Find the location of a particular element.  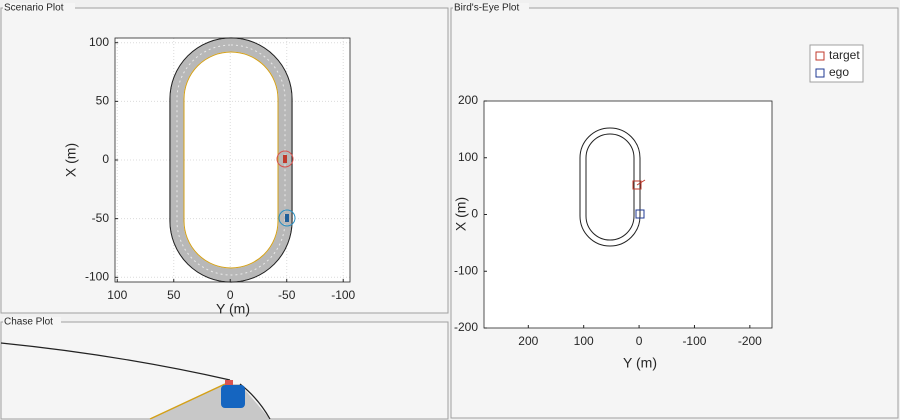

y-tick-label: -200 is located at coordinates (466, 327).